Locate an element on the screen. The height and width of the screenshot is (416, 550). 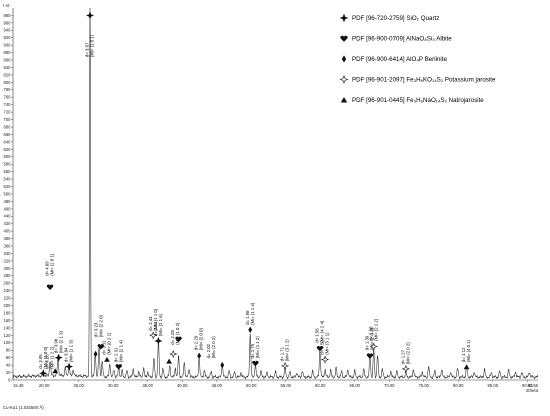
annotation-d-spacing: d= 4.26 is located at coordinates (47, 361).